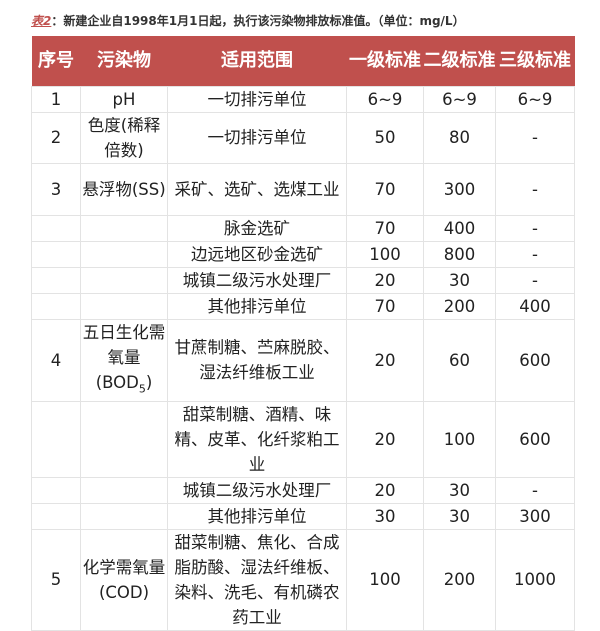 The width and height of the screenshot is (600, 631). I want to click on header-no: 序号, so click(56, 61).